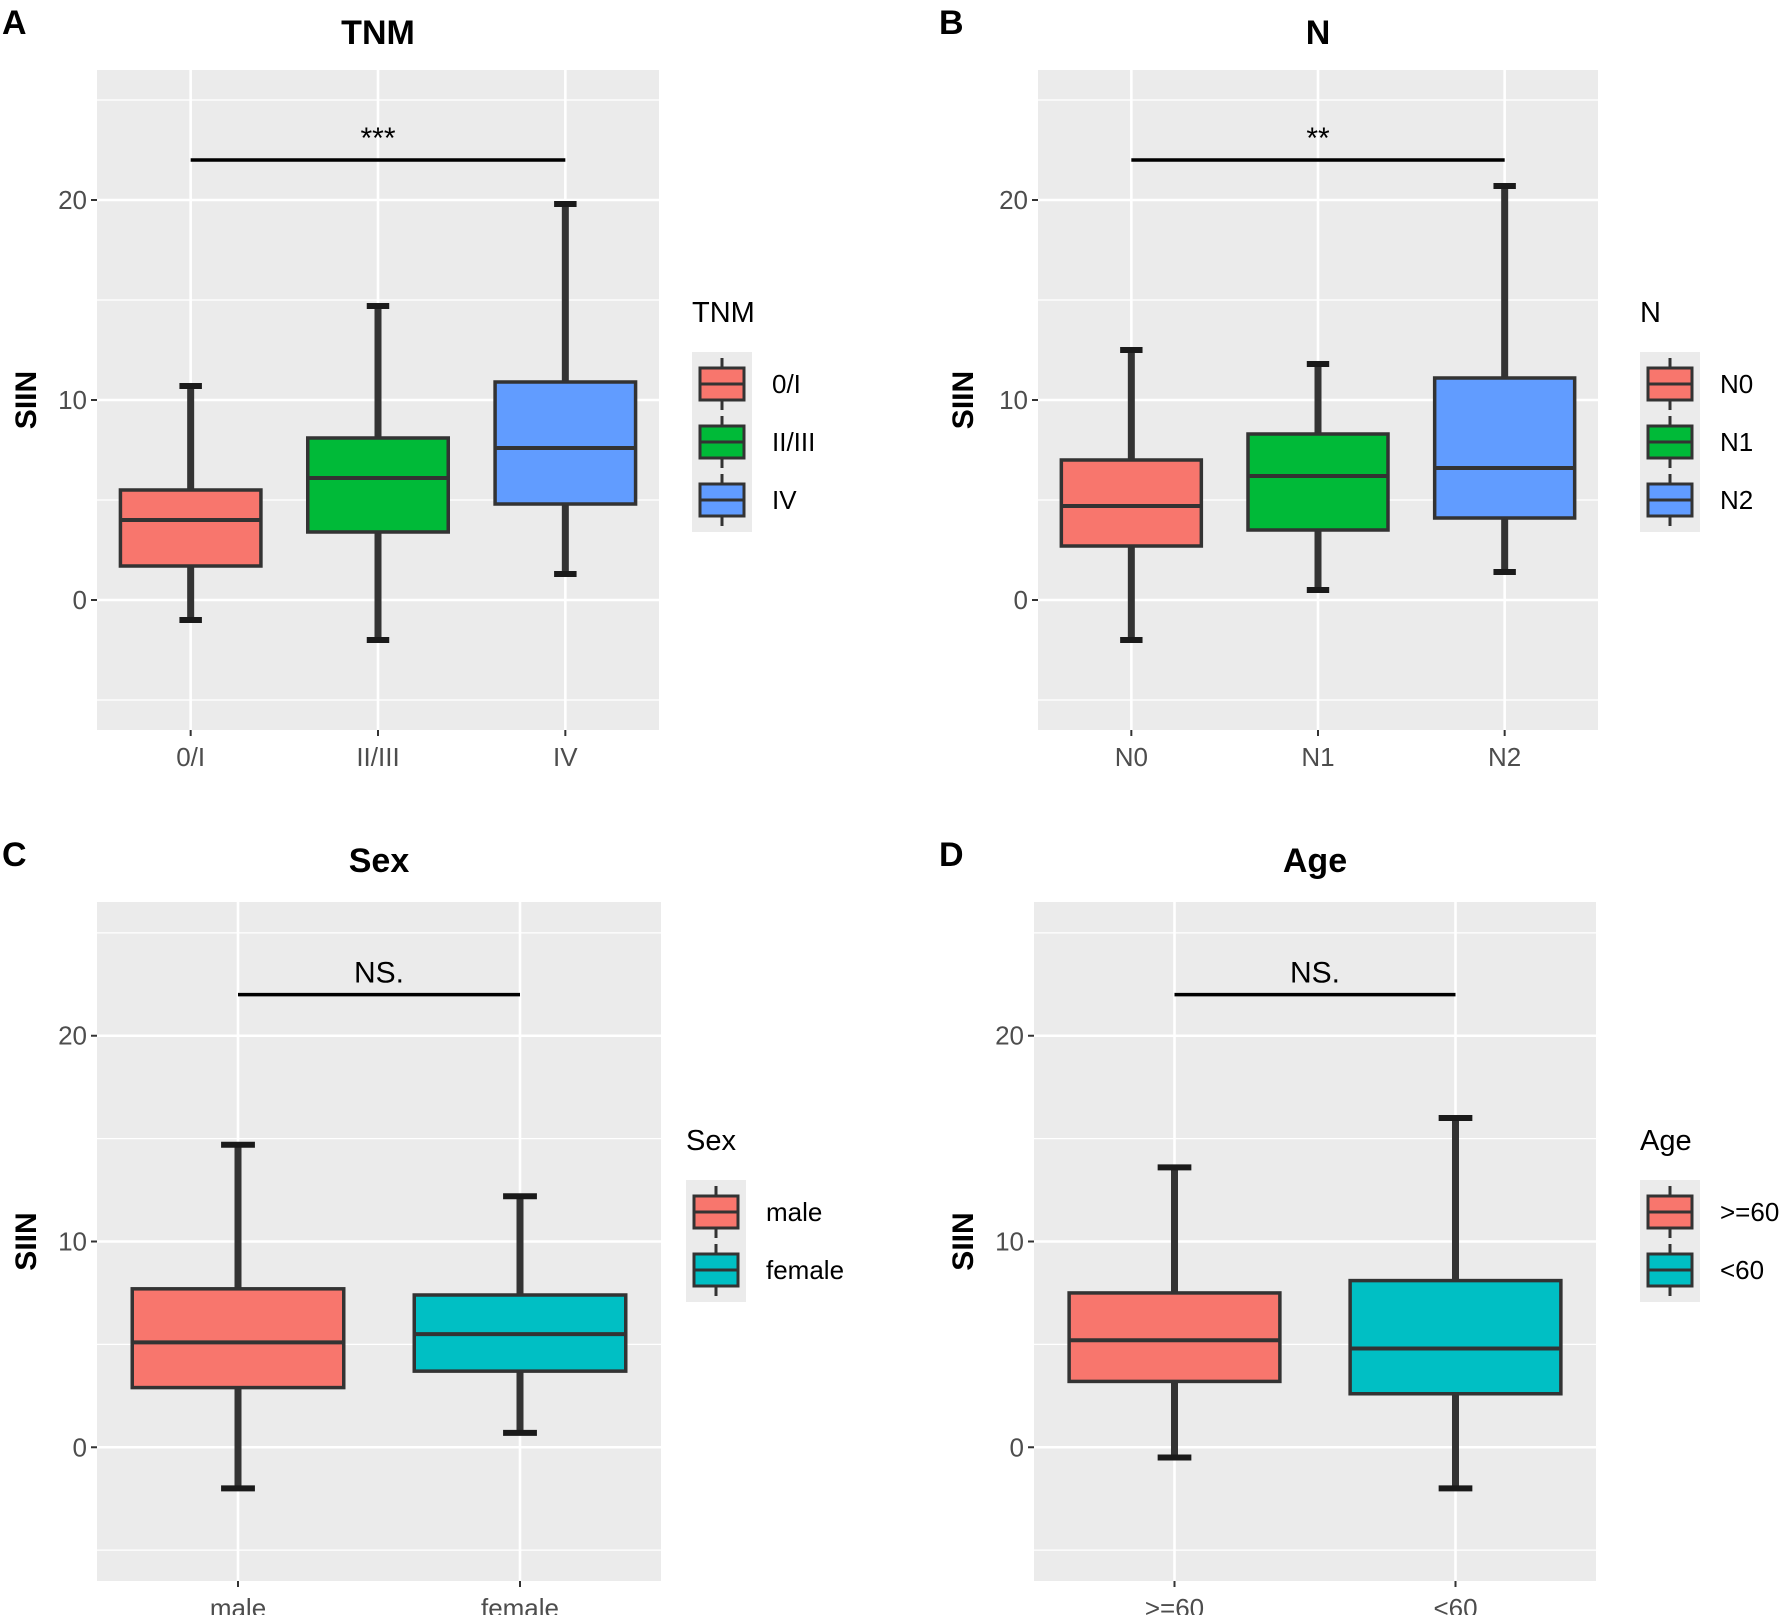 The height and width of the screenshot is (1615, 1787). Describe the element at coordinates (377, 138) in the screenshot. I see `significance-label: ***` at that location.